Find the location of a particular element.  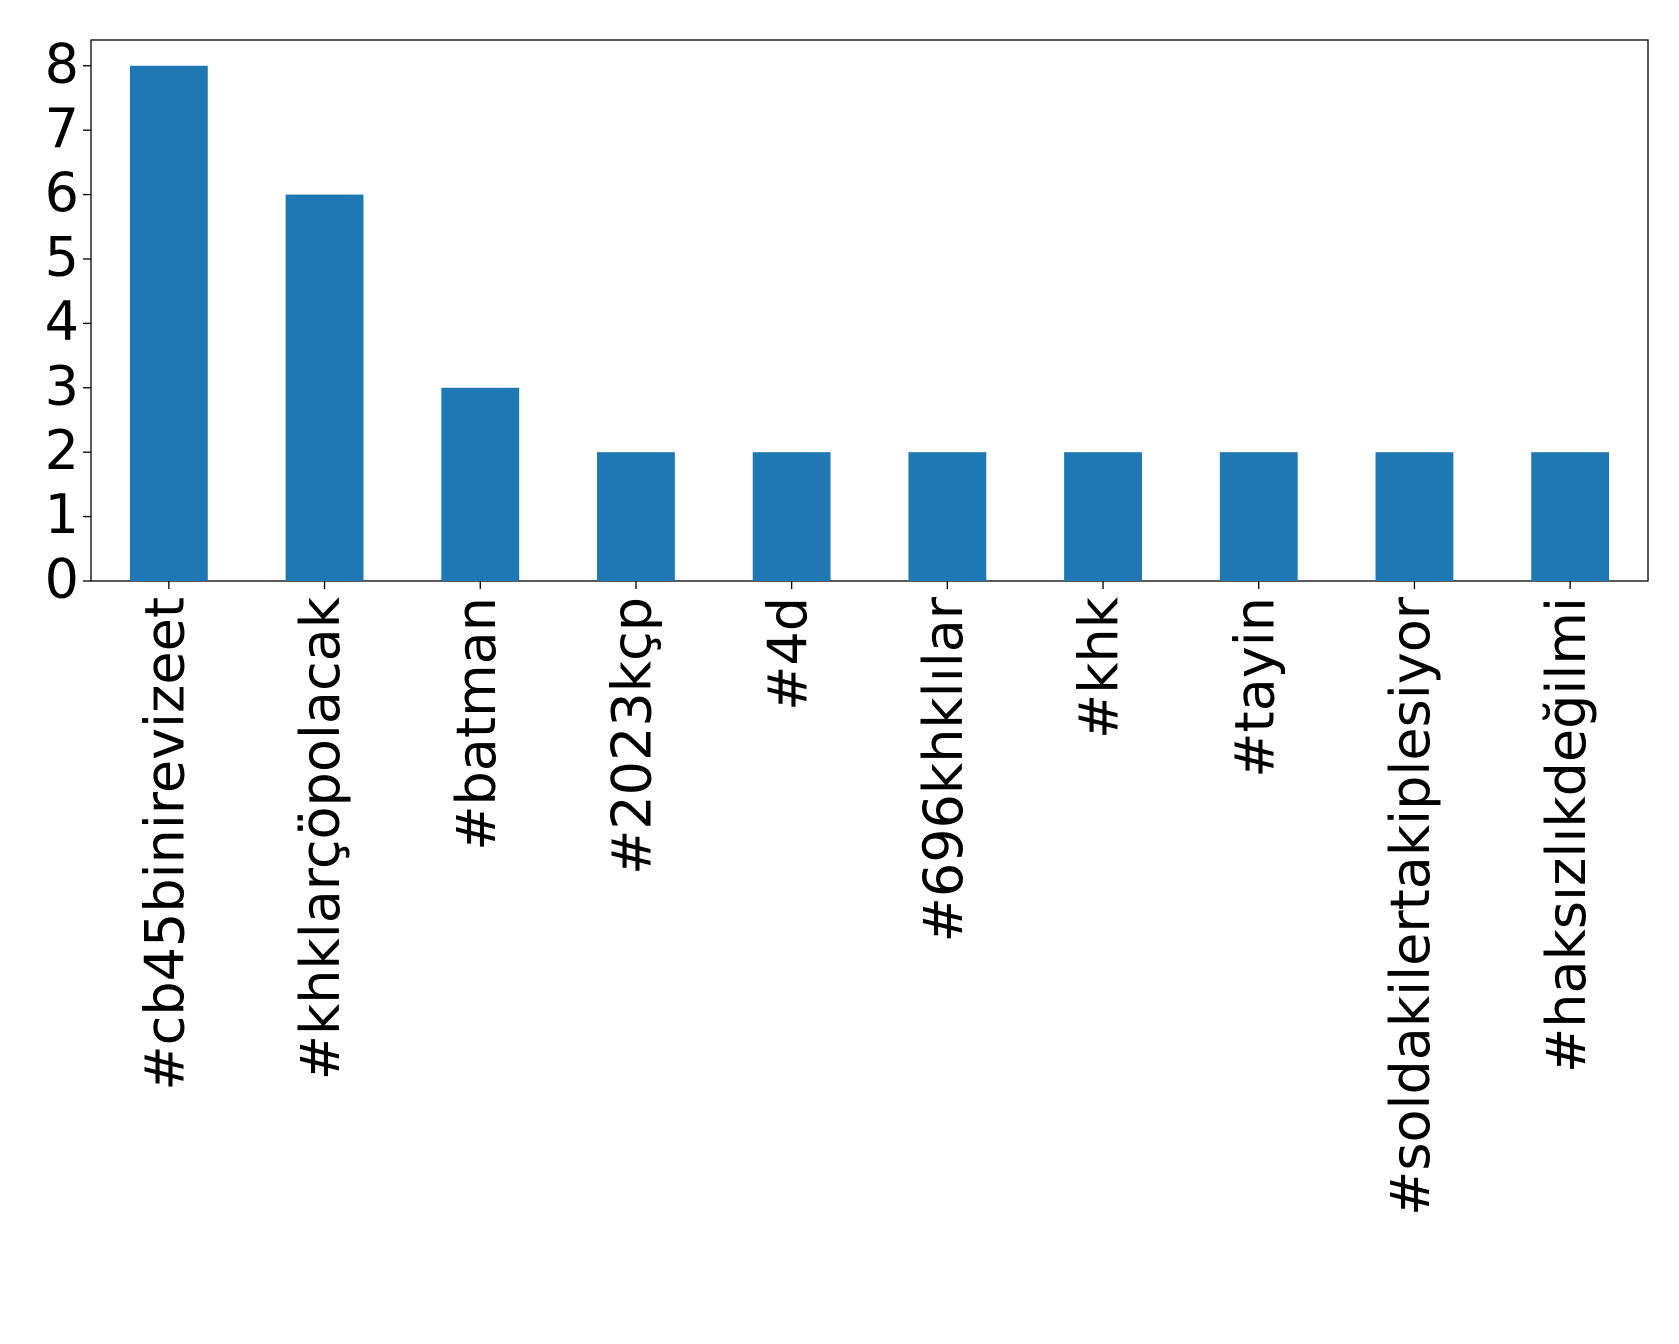

x-tick-label: #2023kçp is located at coordinates (632, 736).